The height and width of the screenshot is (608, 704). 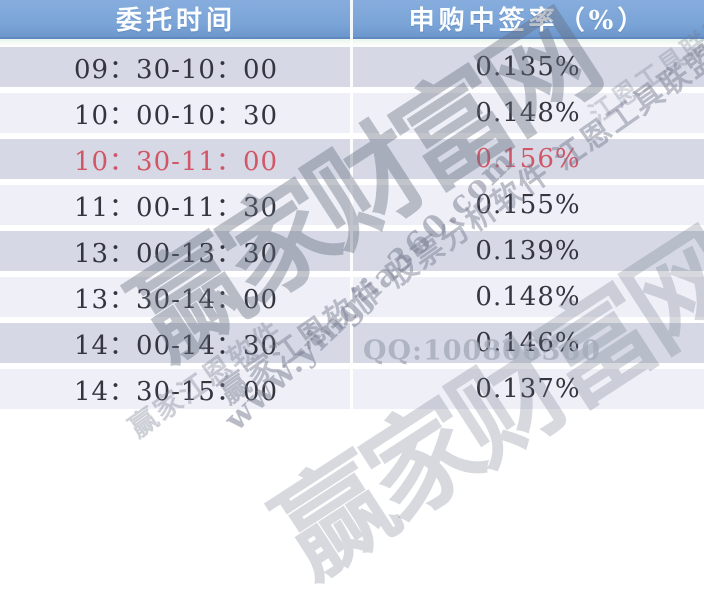 What do you see at coordinates (351, 204) in the screenshot?
I see `column-divider` at bounding box center [351, 204].